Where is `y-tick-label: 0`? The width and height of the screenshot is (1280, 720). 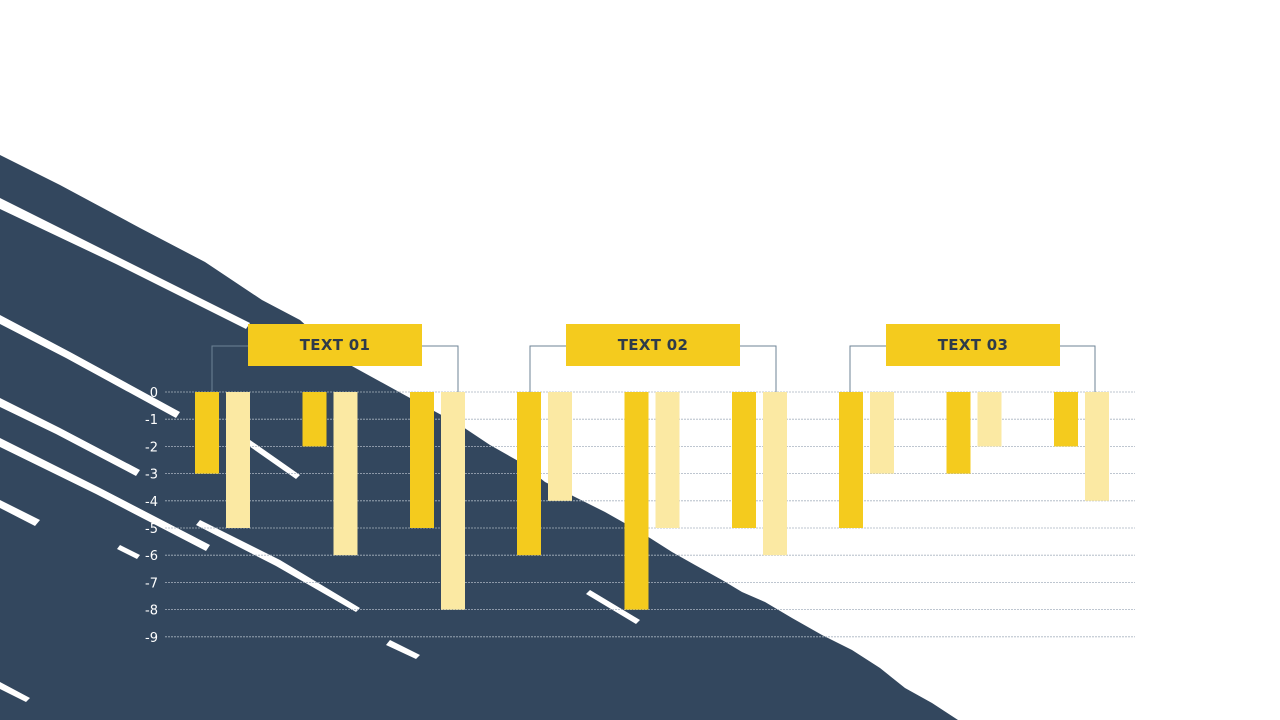
y-tick-label: 0 is located at coordinates (154, 393).